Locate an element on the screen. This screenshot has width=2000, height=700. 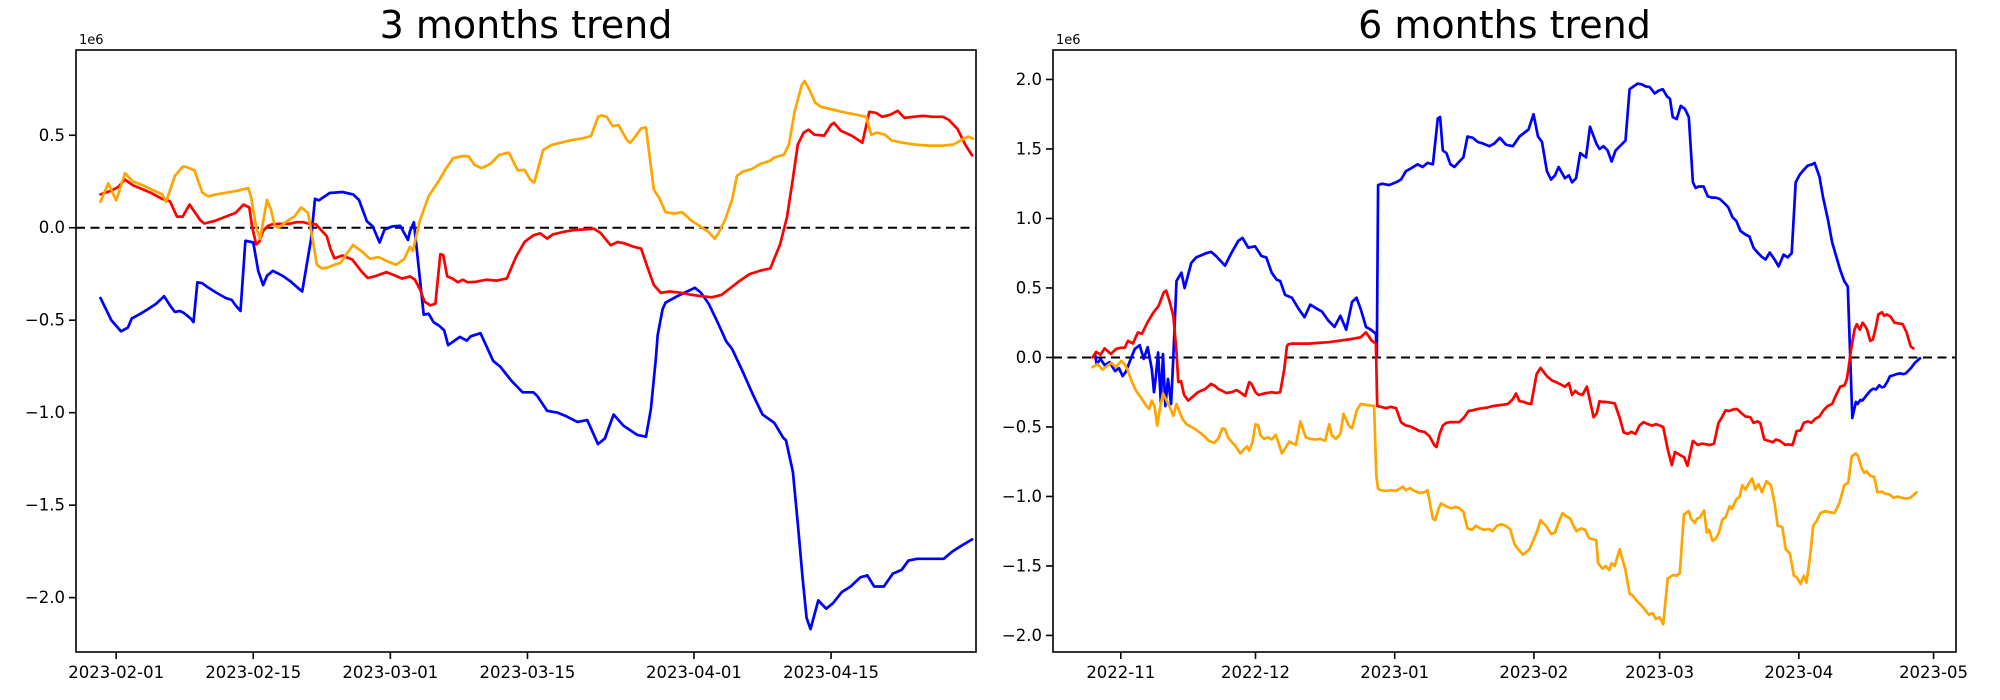
x-tick-label: 2023-03 is located at coordinates (1659, 672).